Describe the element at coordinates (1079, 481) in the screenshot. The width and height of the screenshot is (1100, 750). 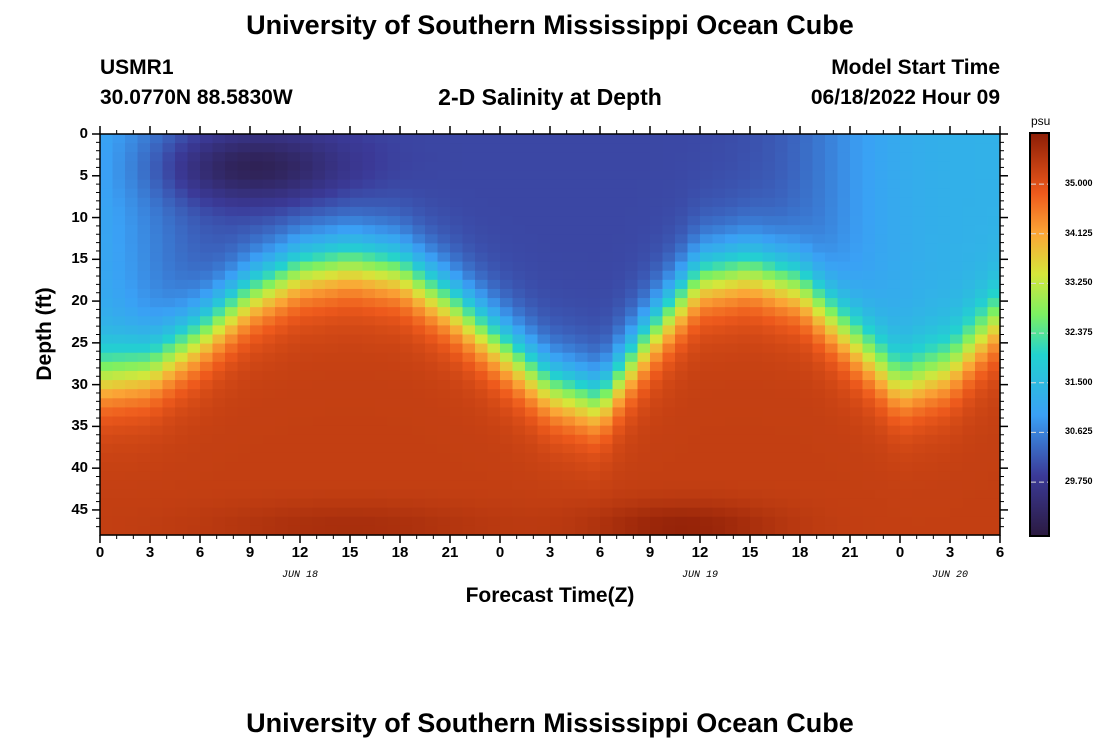
I see `colorbar-tick-label: 29.750` at that location.